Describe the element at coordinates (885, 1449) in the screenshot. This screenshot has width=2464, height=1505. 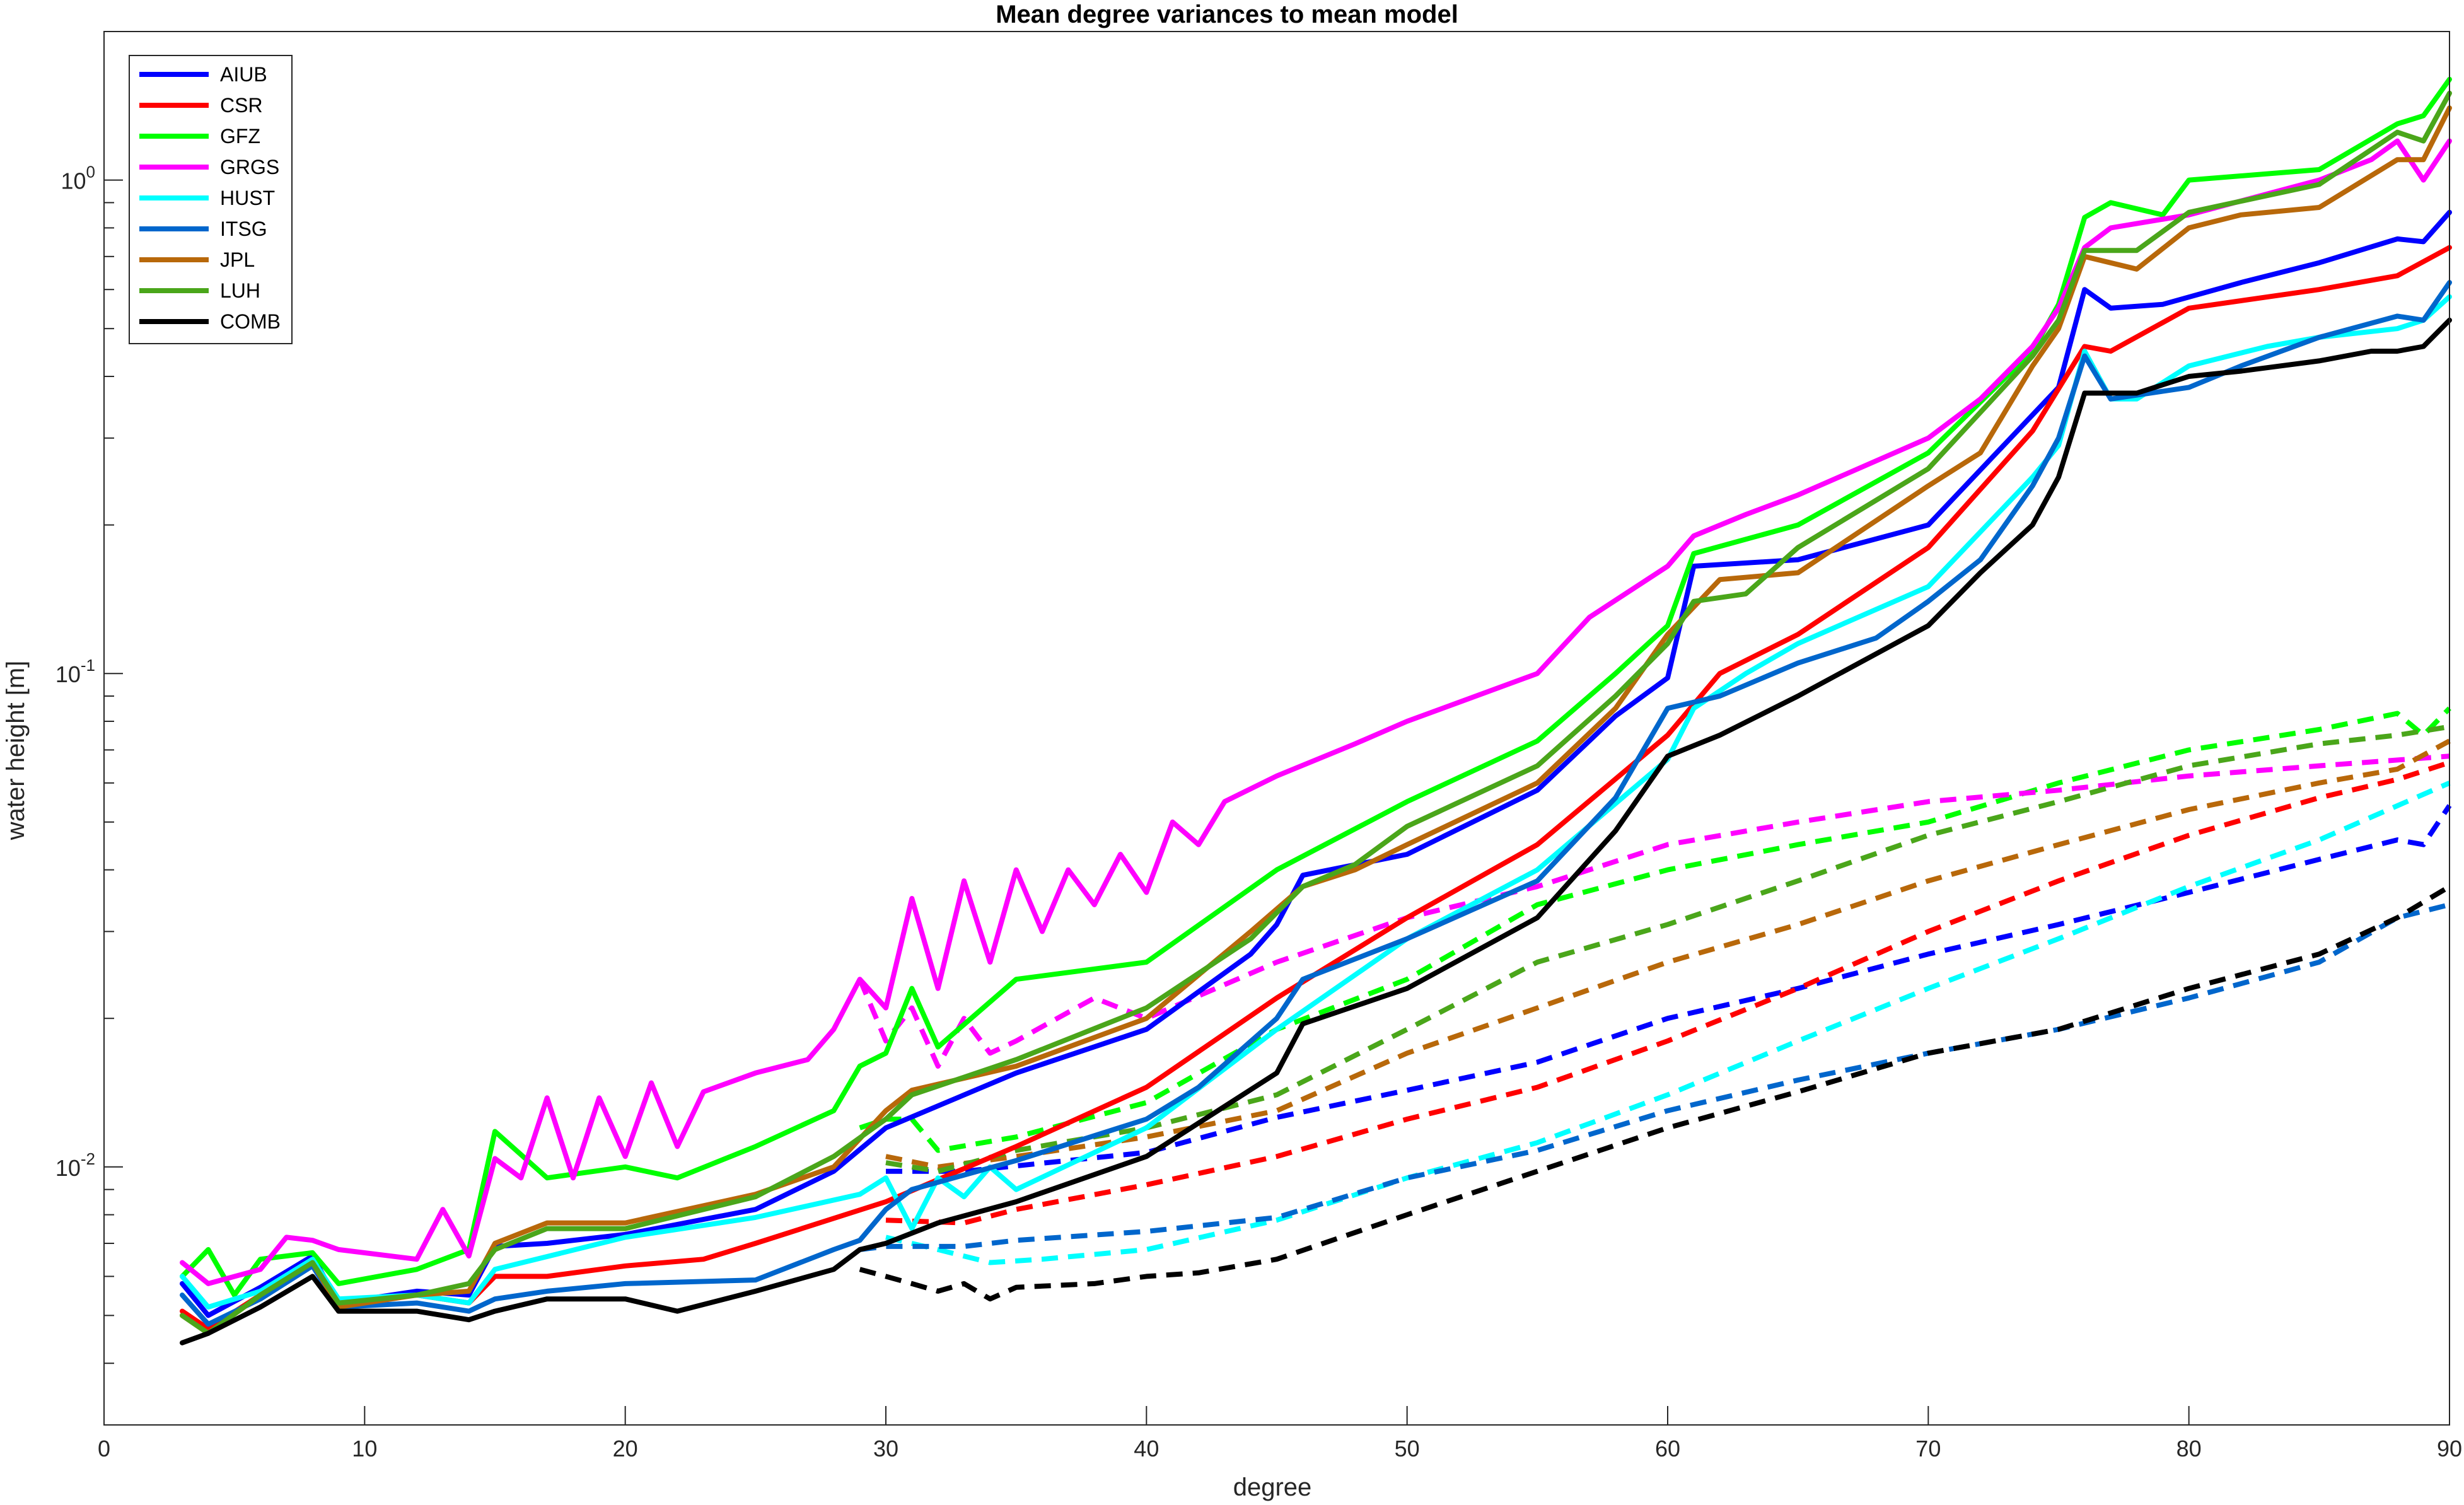
I see `x-tick-label: 30` at that location.